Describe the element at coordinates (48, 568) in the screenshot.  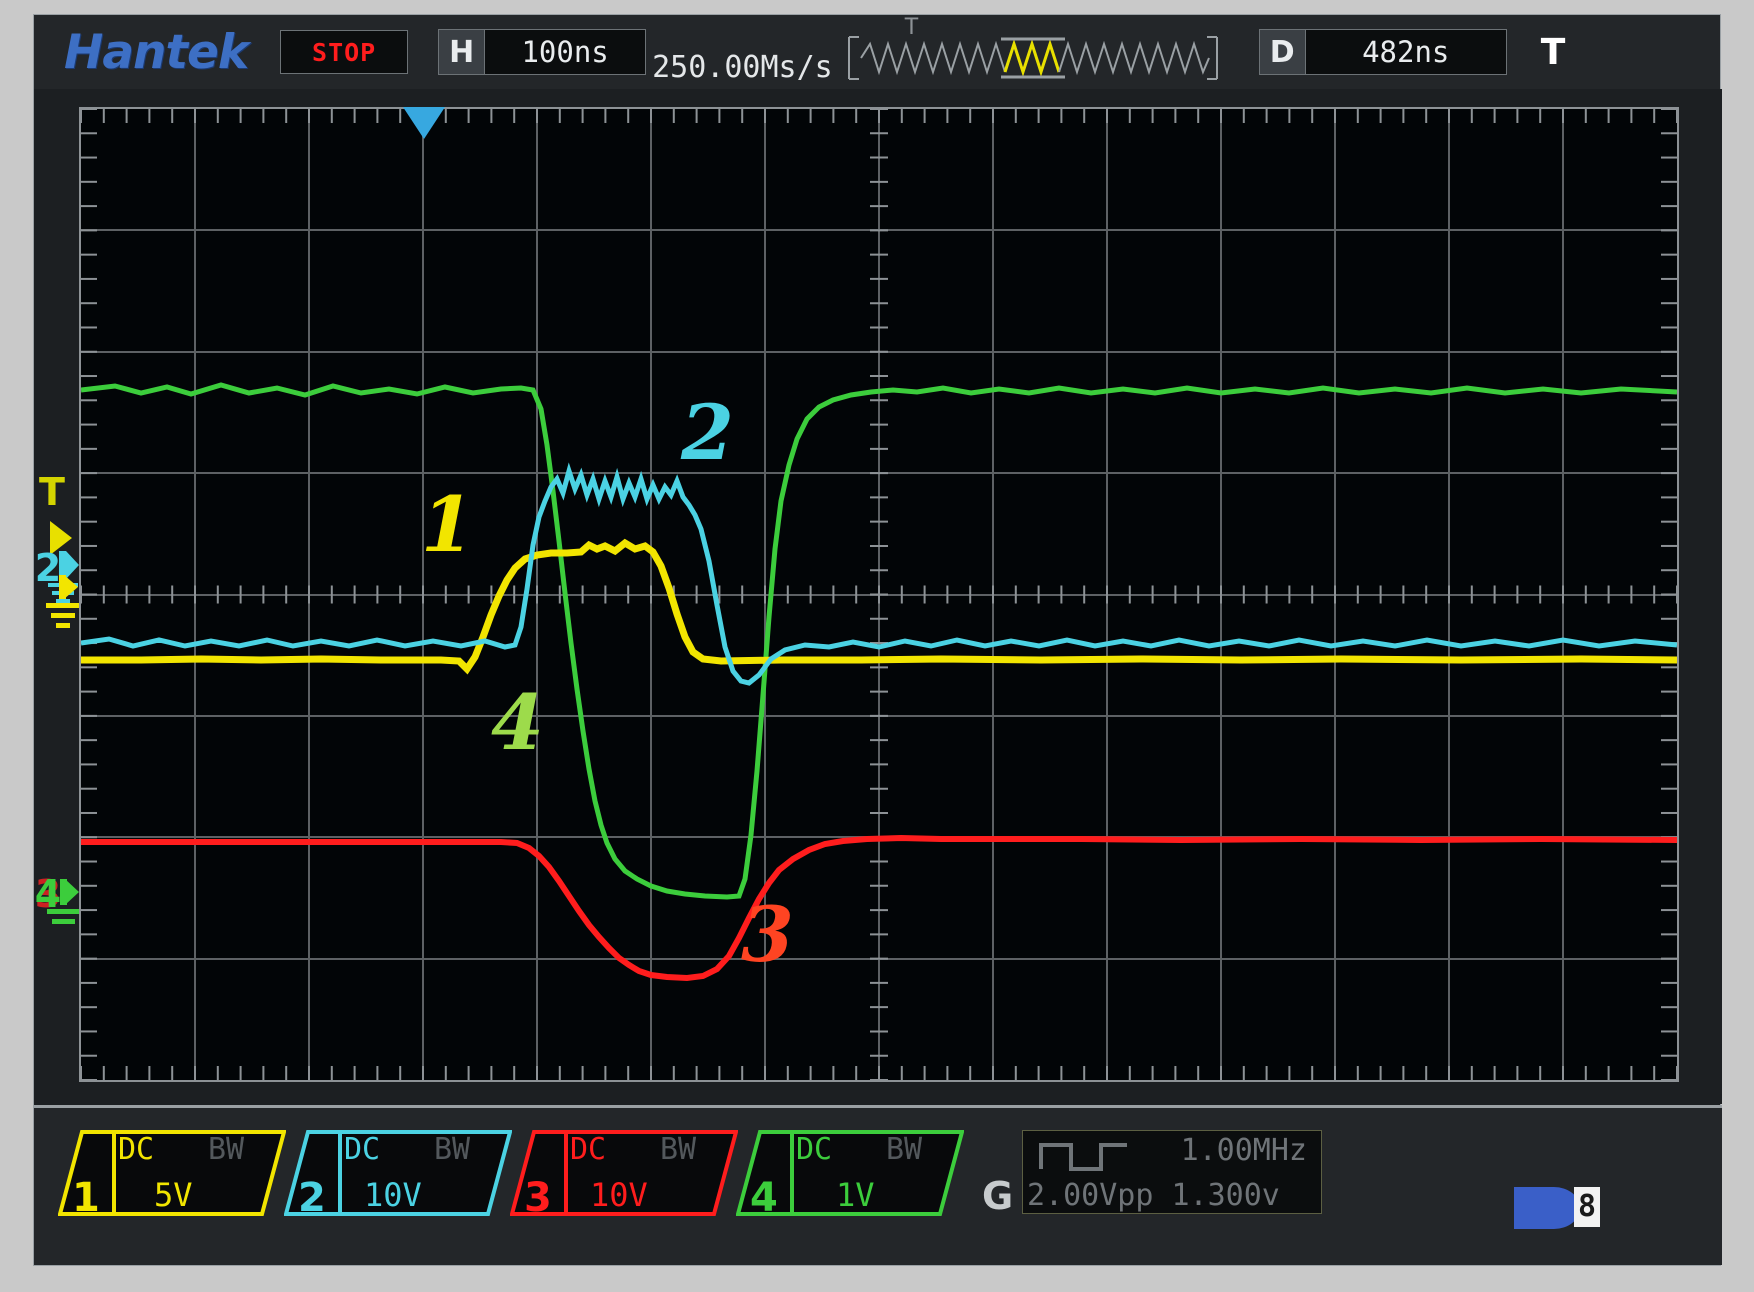
I see `svg-text: 2` at that location.